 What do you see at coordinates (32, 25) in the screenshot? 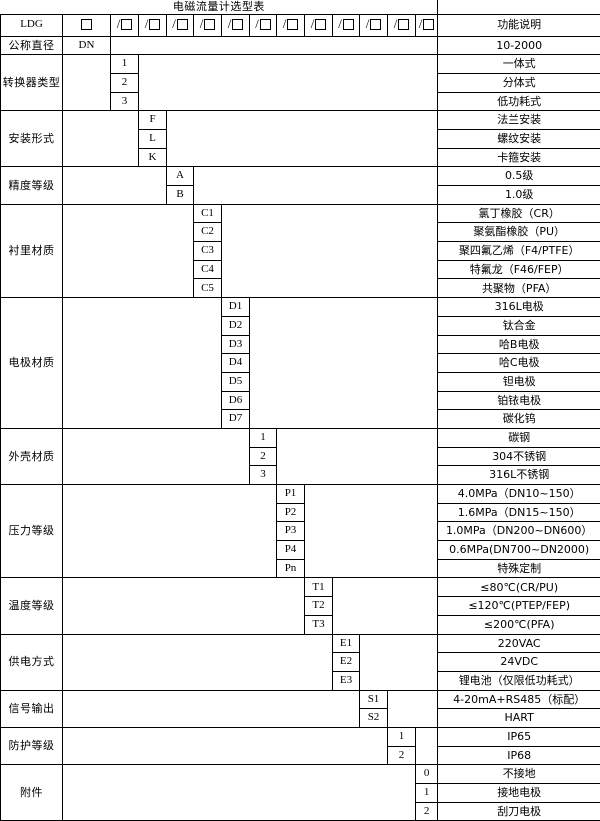
I see `model-prefix-cell: LDG` at bounding box center [32, 25].